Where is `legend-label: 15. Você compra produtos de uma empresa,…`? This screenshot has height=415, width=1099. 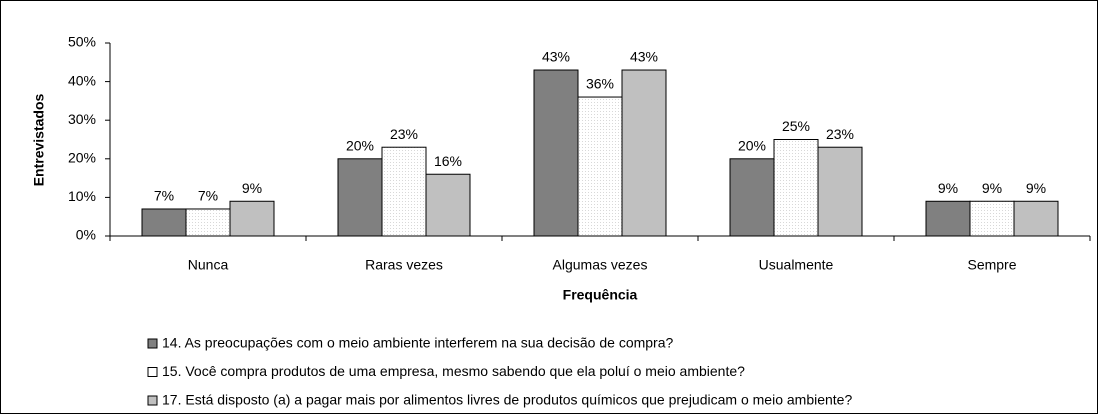 legend-label: 15. Você compra produtos de uma empresa,… is located at coordinates (453, 371).